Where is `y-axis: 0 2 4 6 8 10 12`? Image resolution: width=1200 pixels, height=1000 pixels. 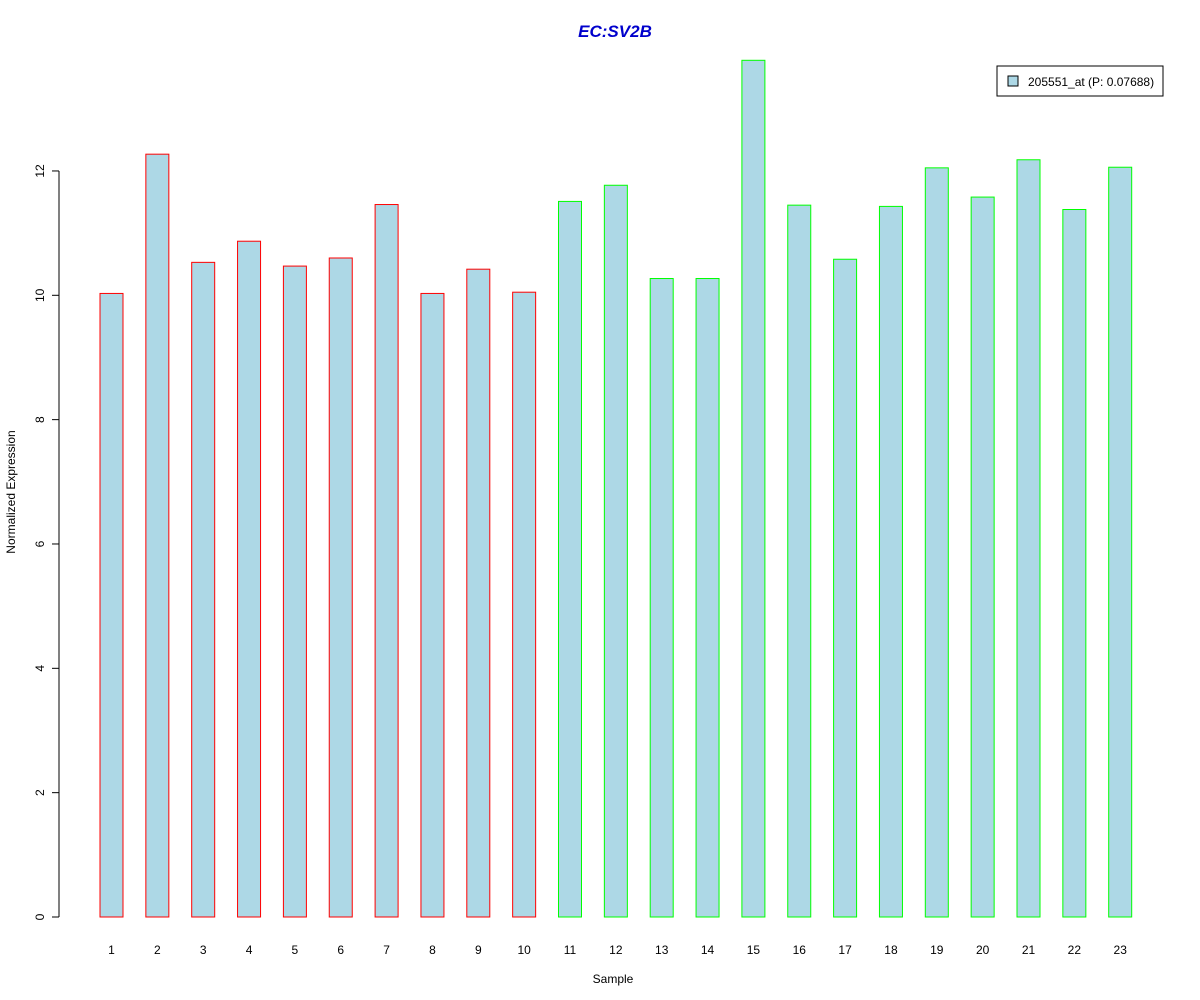 y-axis: 0 2 4 6 8 10 12 is located at coordinates (46, 542).